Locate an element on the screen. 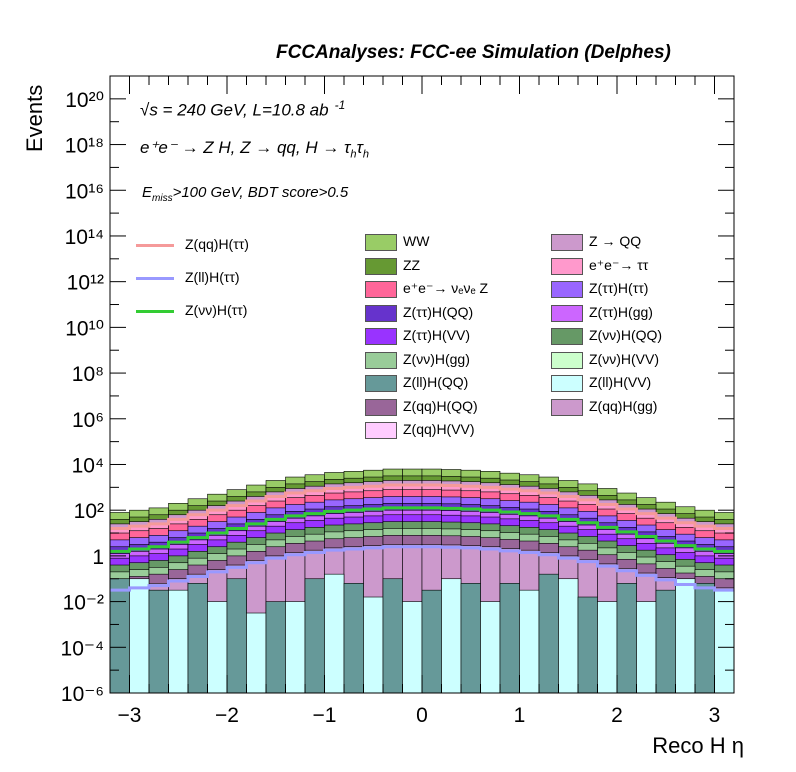 This screenshot has height=772, width=796. y-tick-label-12: 10¹⁶ is located at coordinates (84, 191).